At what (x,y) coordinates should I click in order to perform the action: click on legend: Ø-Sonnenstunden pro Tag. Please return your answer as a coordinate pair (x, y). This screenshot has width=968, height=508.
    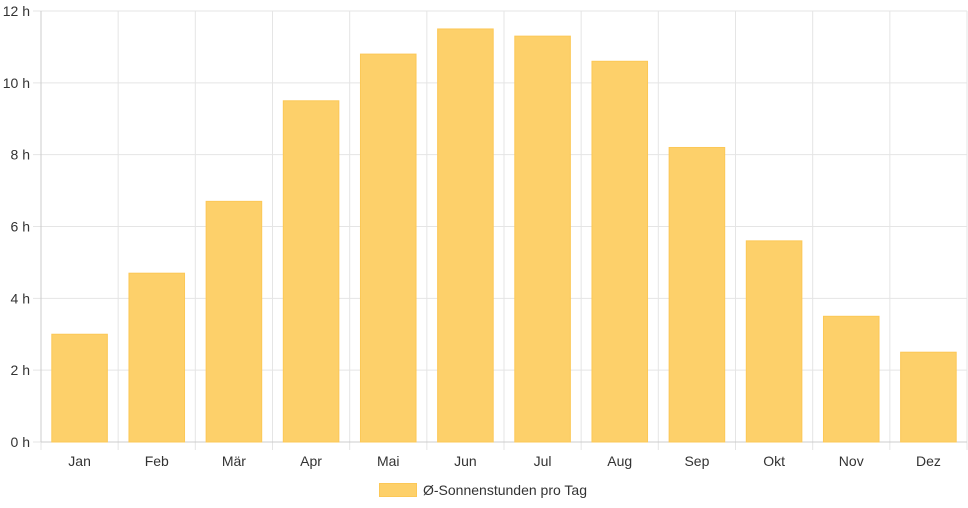
    Looking at the image, I should click on (483, 490).